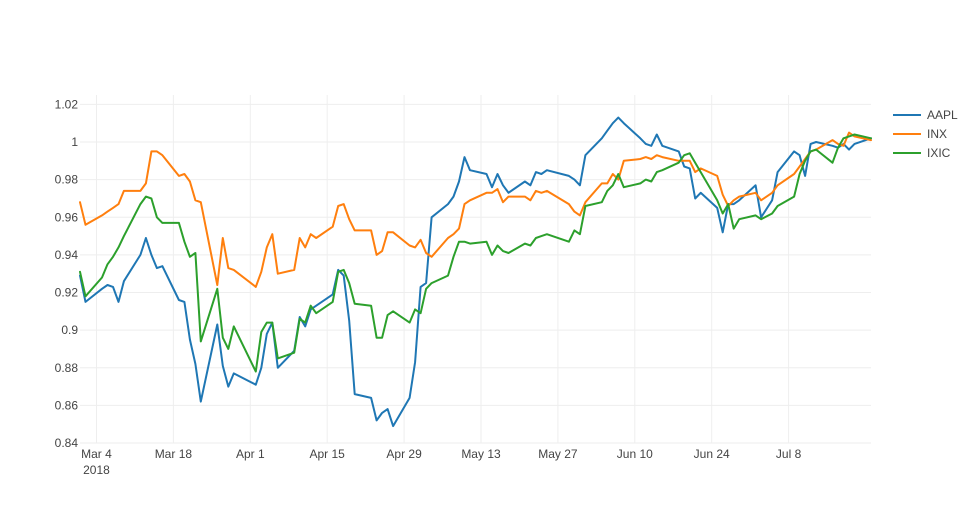 The height and width of the screenshot is (525, 975). I want to click on legend: AAPL INX IXIC, so click(925, 134).